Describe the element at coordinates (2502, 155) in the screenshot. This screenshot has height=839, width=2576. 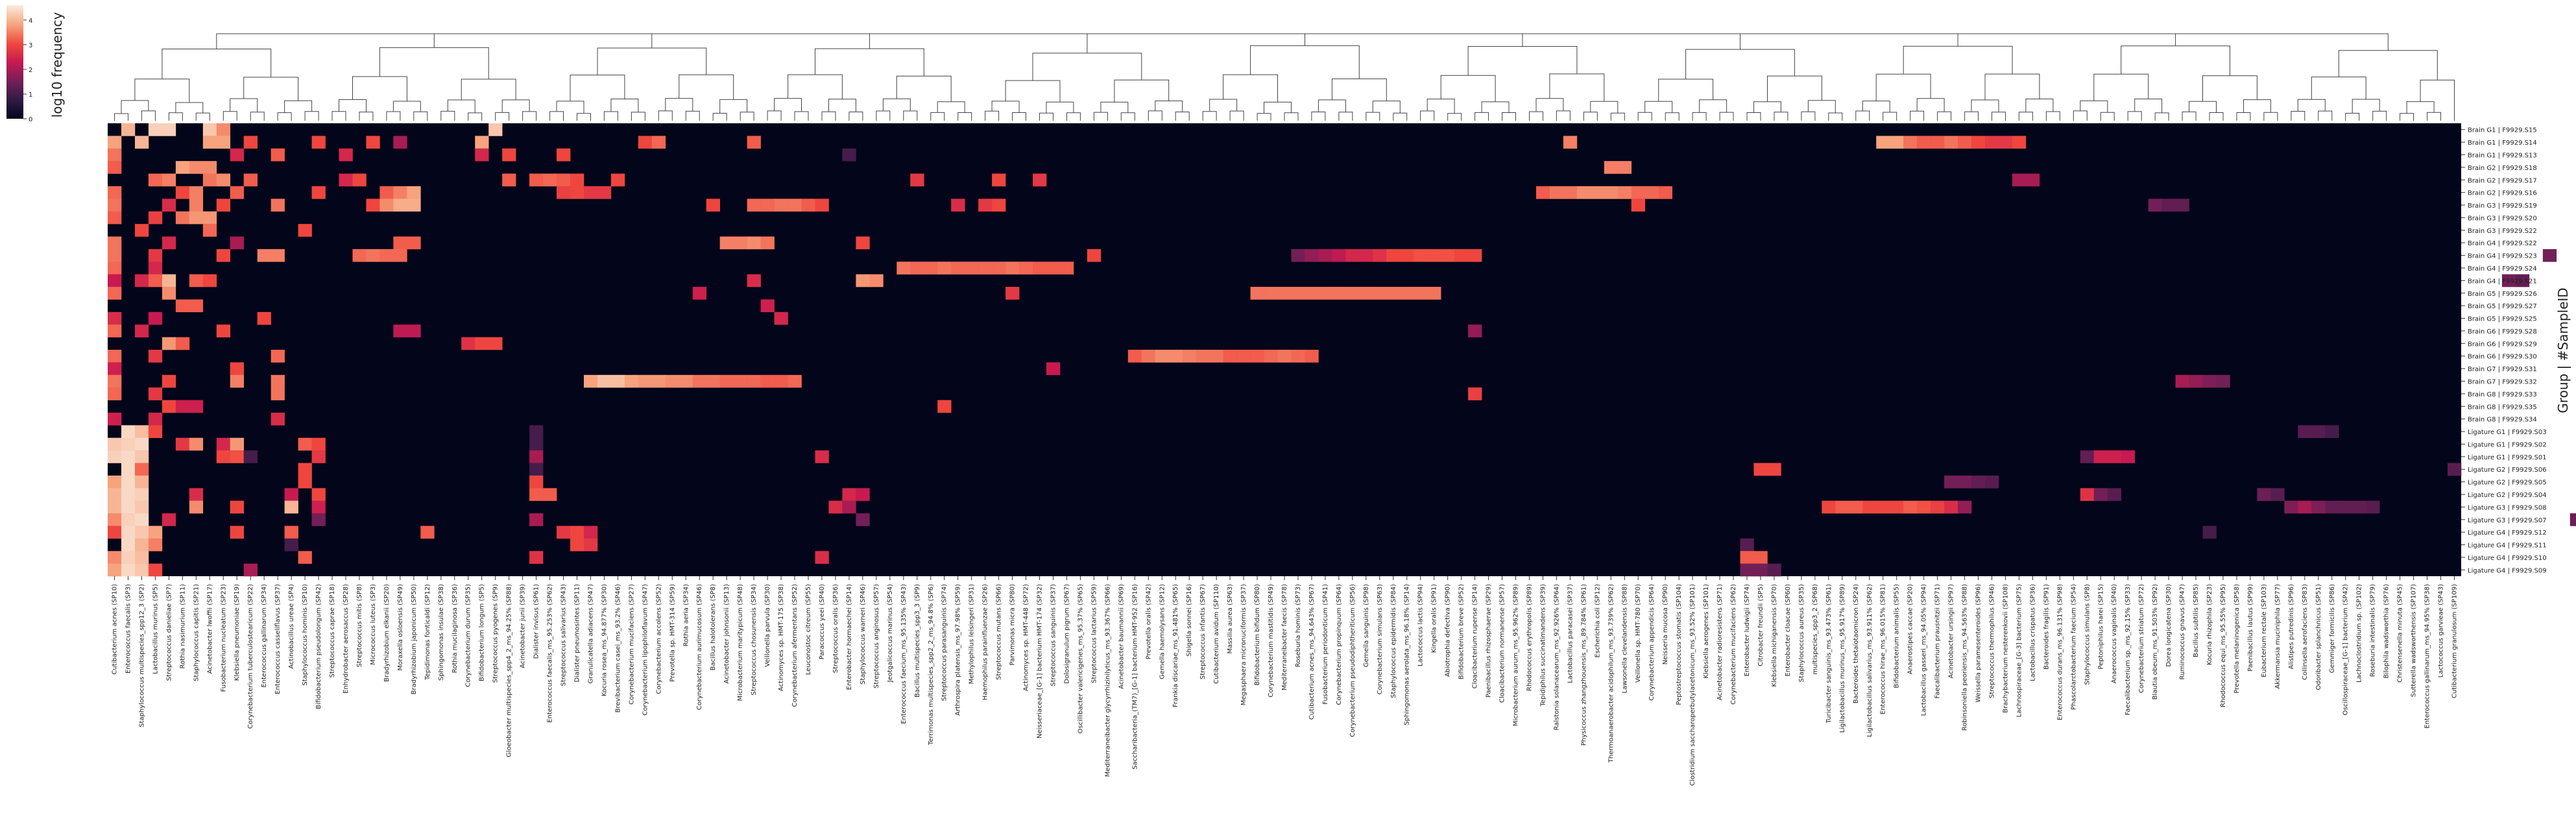
I see `row-label: Brain G1 | F9929.S13` at that location.